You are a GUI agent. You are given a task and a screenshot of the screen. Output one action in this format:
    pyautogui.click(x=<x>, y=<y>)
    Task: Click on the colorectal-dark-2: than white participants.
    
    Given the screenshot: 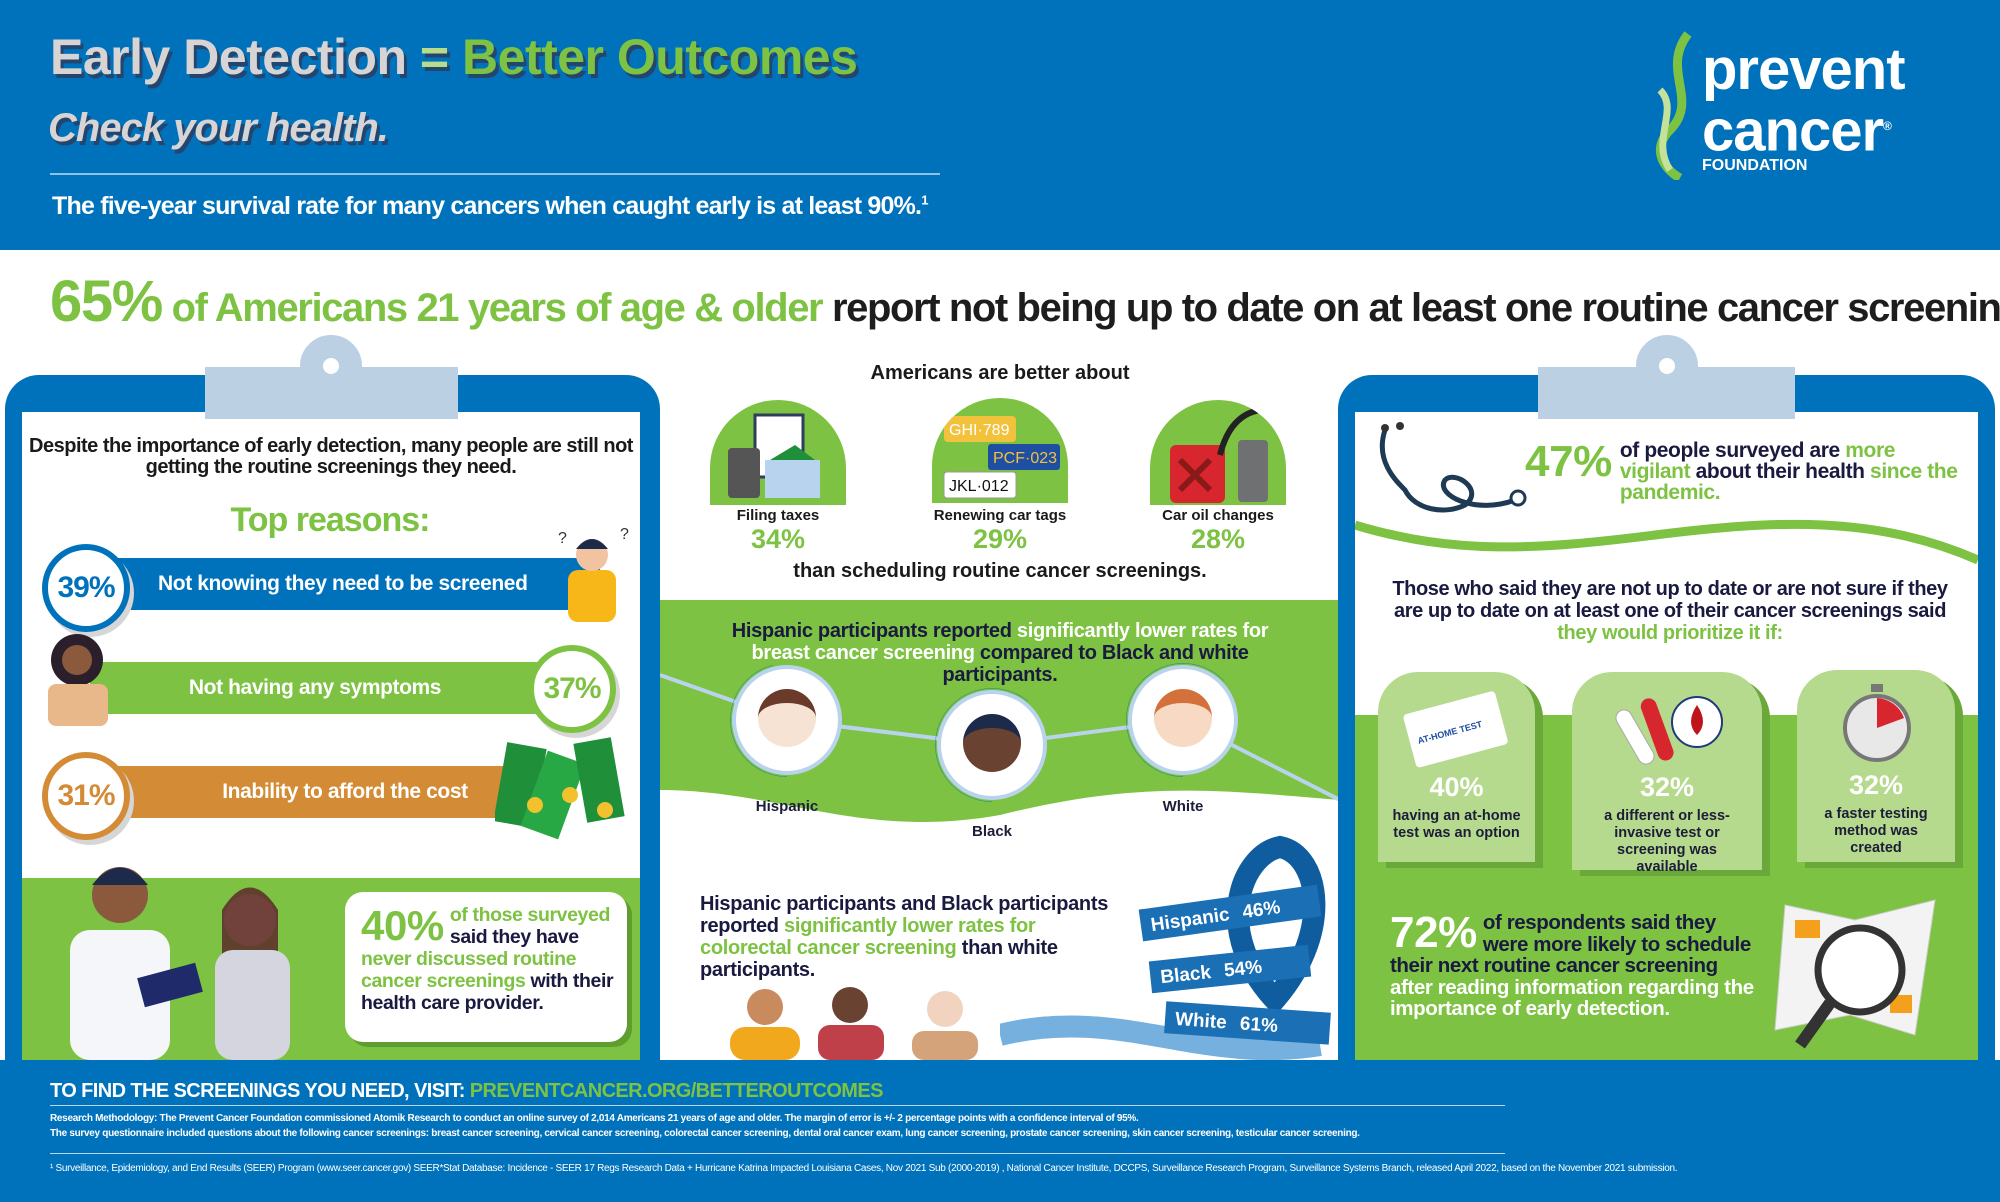 What is the action you would take?
    pyautogui.click(x=879, y=959)
    